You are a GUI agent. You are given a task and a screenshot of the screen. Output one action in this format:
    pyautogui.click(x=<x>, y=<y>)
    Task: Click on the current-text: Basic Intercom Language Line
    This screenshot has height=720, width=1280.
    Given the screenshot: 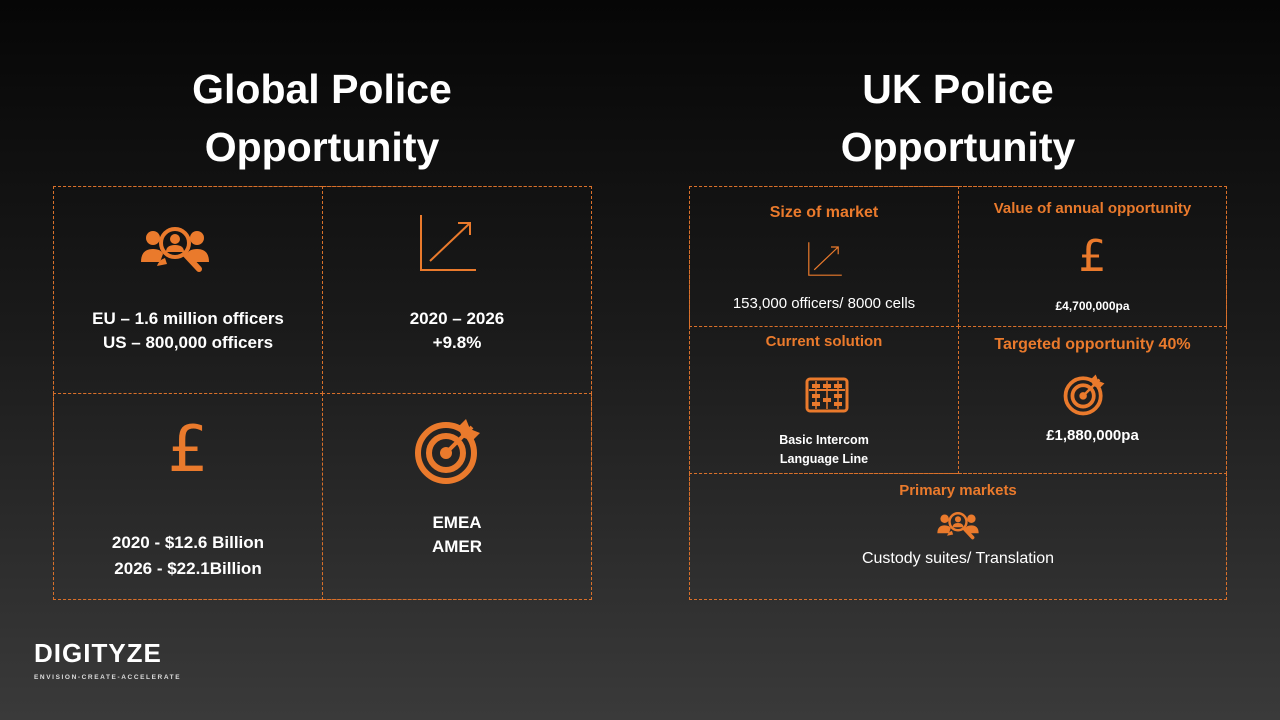 What is the action you would take?
    pyautogui.click(x=824, y=450)
    